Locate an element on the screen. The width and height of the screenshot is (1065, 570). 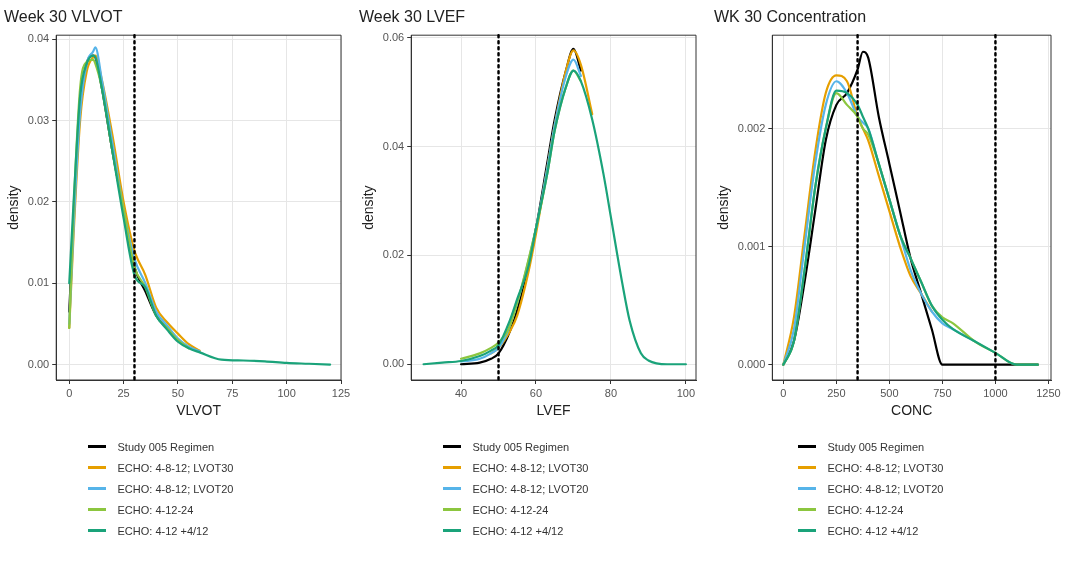
x-axis-title: LVEF is located at coordinates (553, 410).